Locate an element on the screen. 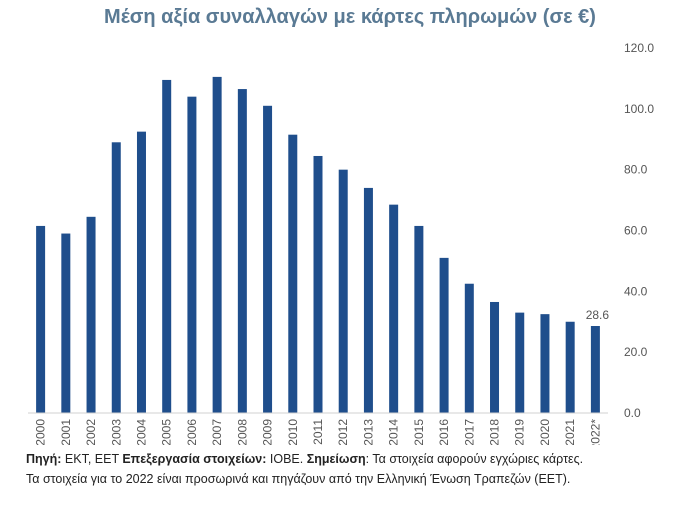 The height and width of the screenshot is (517, 700). note-label: Σημείωση is located at coordinates (336, 459).